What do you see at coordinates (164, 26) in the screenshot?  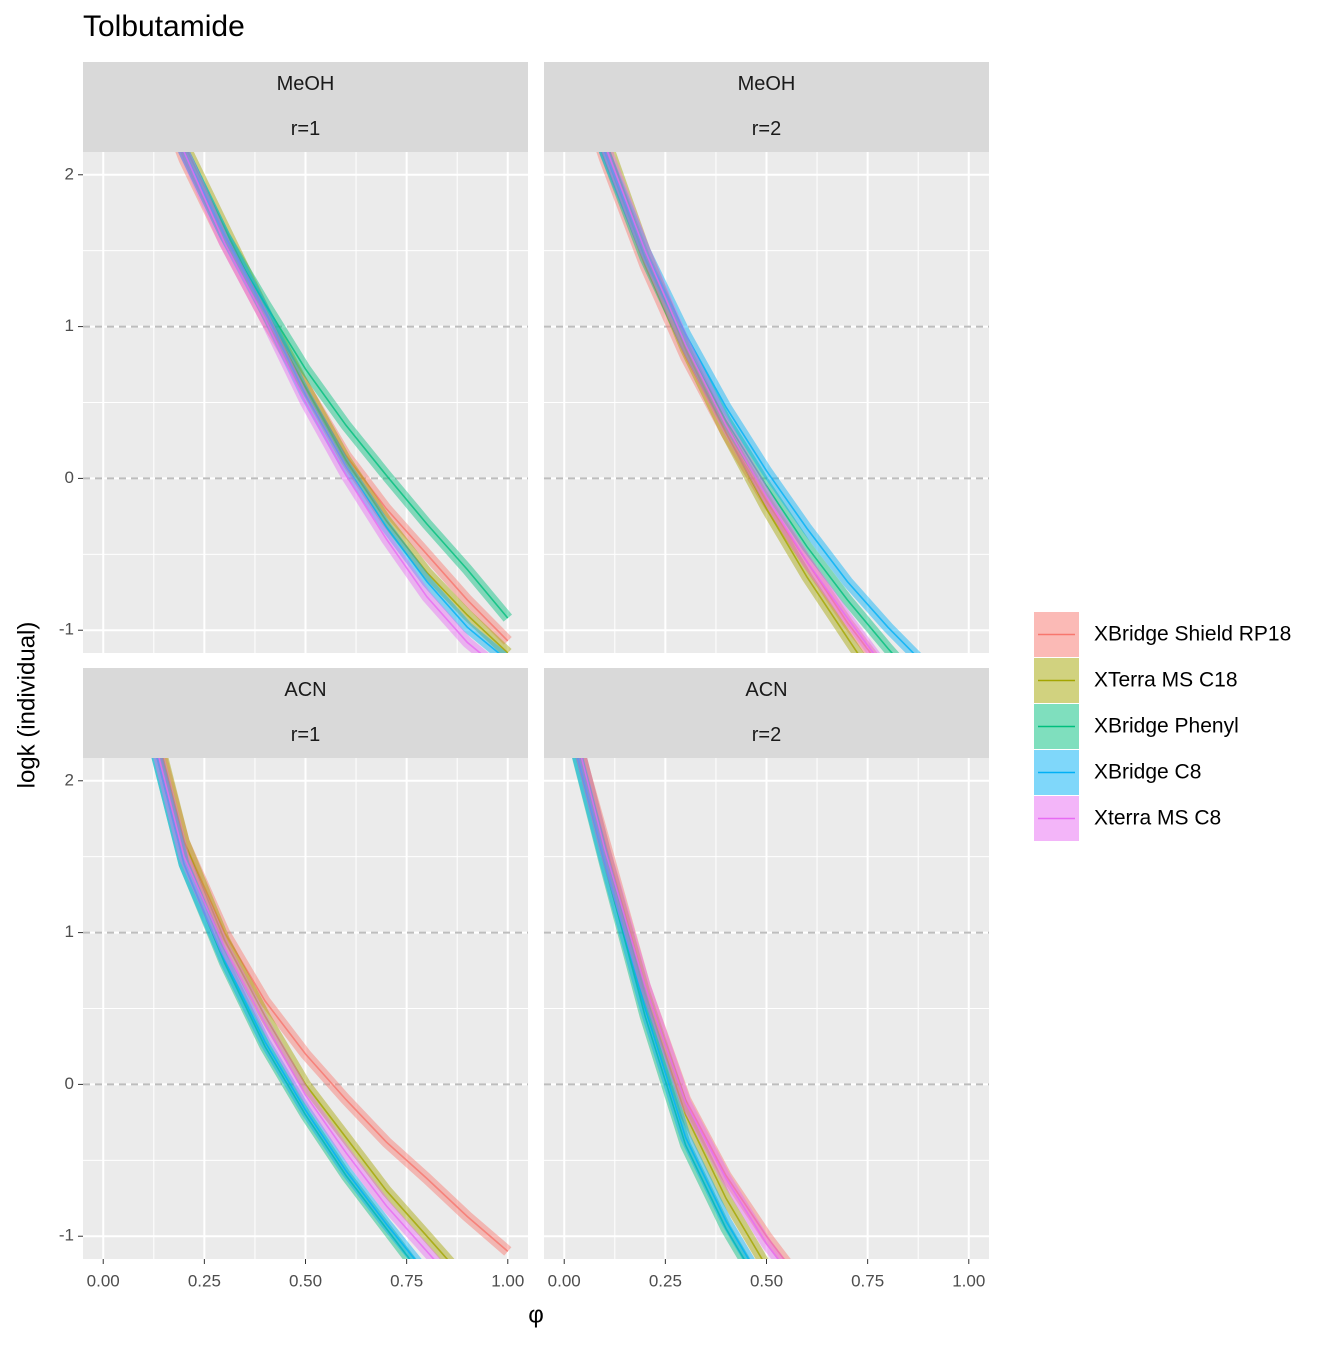 I see `chart-title: Tolbutamide` at bounding box center [164, 26].